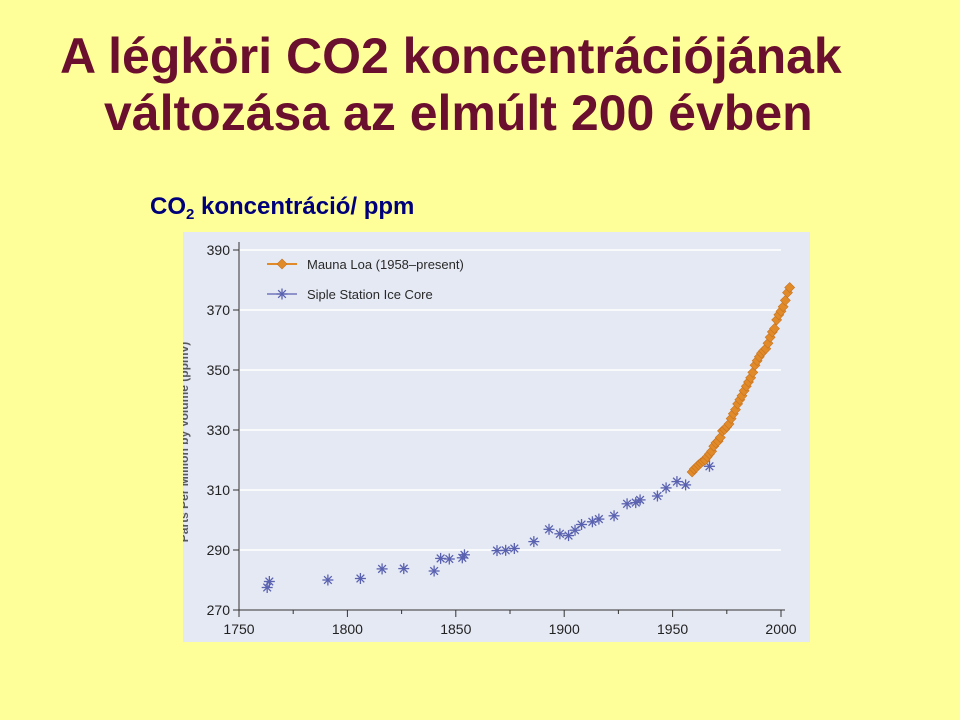 The width and height of the screenshot is (960, 720). Describe the element at coordinates (219, 550) in the screenshot. I see `y-tick-label: 290` at that location.